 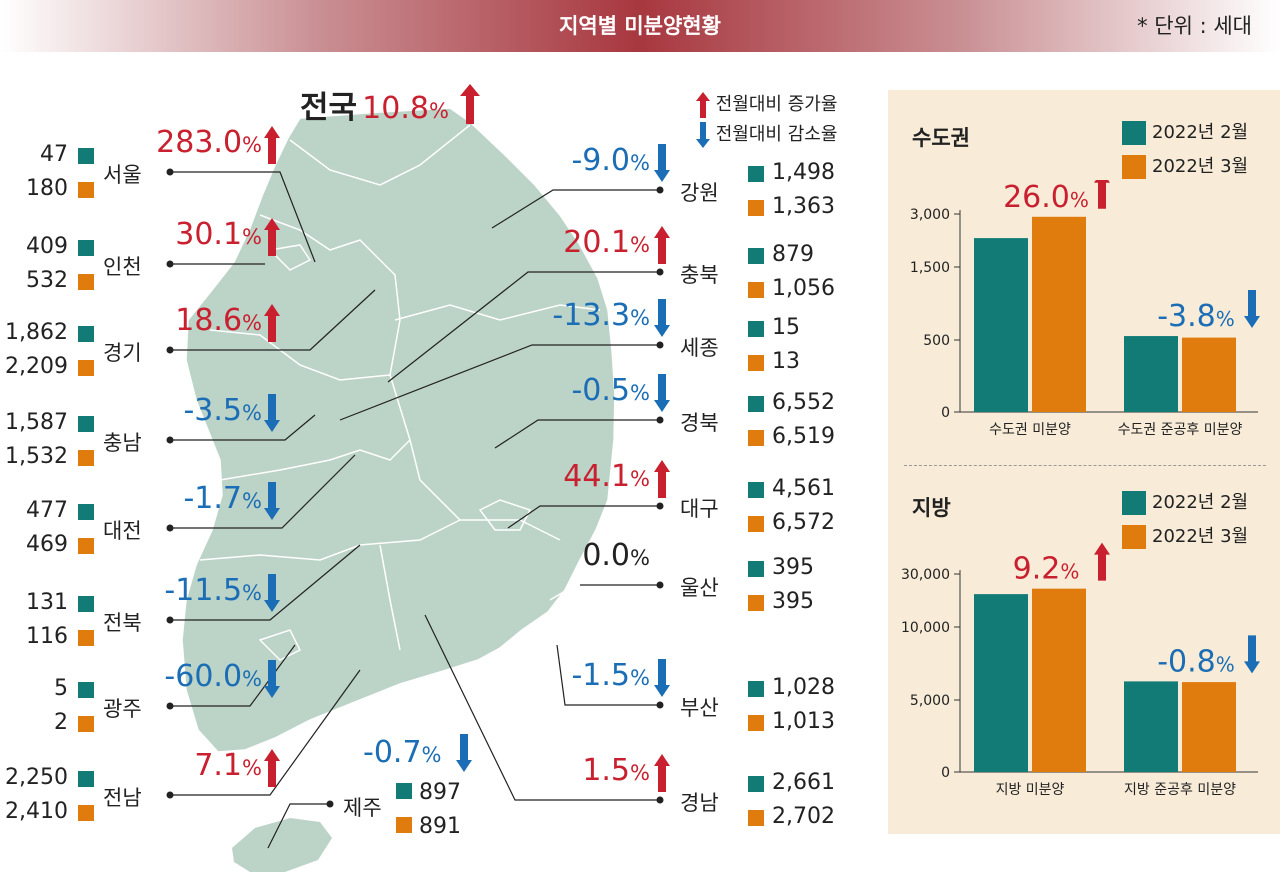 What do you see at coordinates (209, 320) in the screenshot?
I see `region-rate-value: 18.6` at bounding box center [209, 320].